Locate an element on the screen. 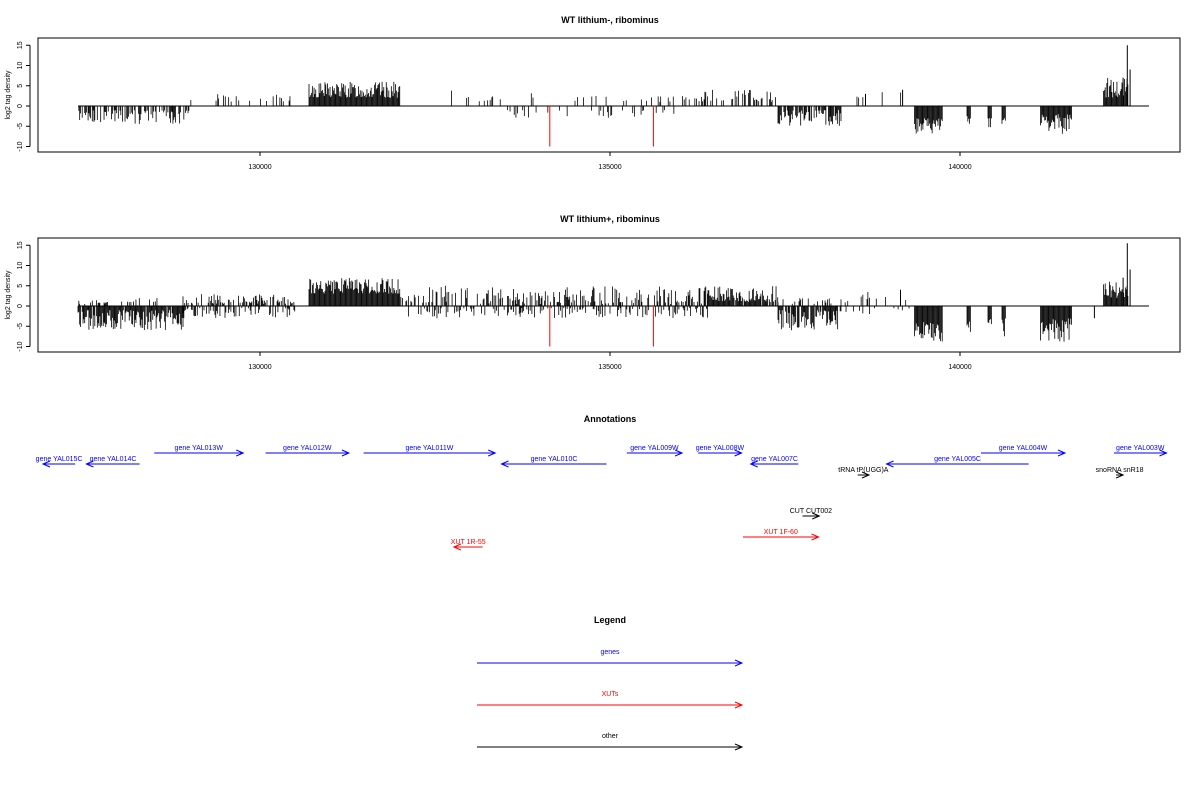  feature-gene: gene YAL003W is located at coordinates (1141, 451).